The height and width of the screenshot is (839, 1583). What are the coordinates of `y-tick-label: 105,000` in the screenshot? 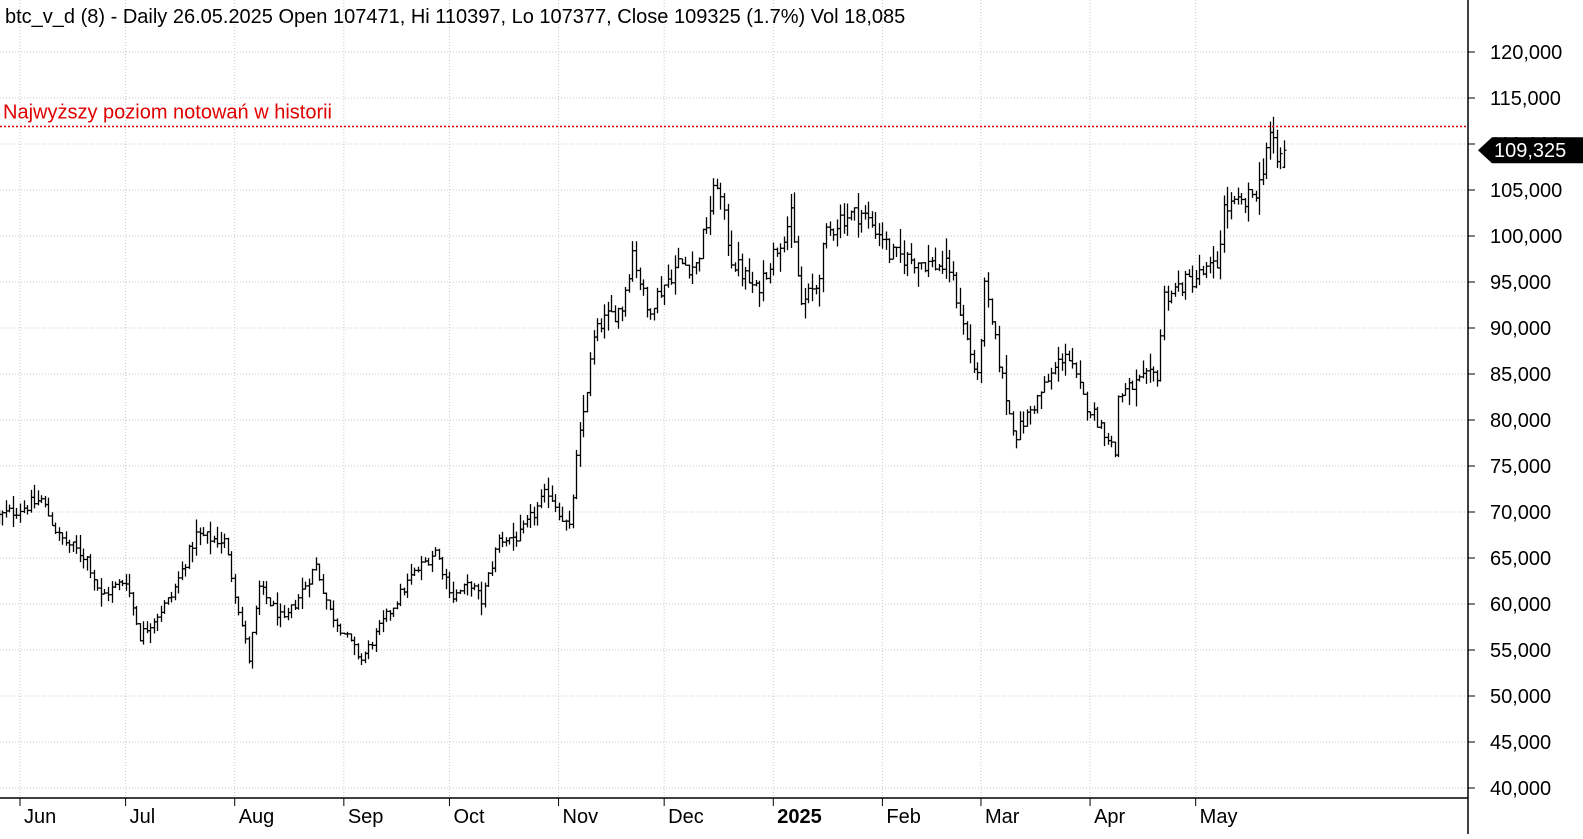 It's located at (1526, 191).